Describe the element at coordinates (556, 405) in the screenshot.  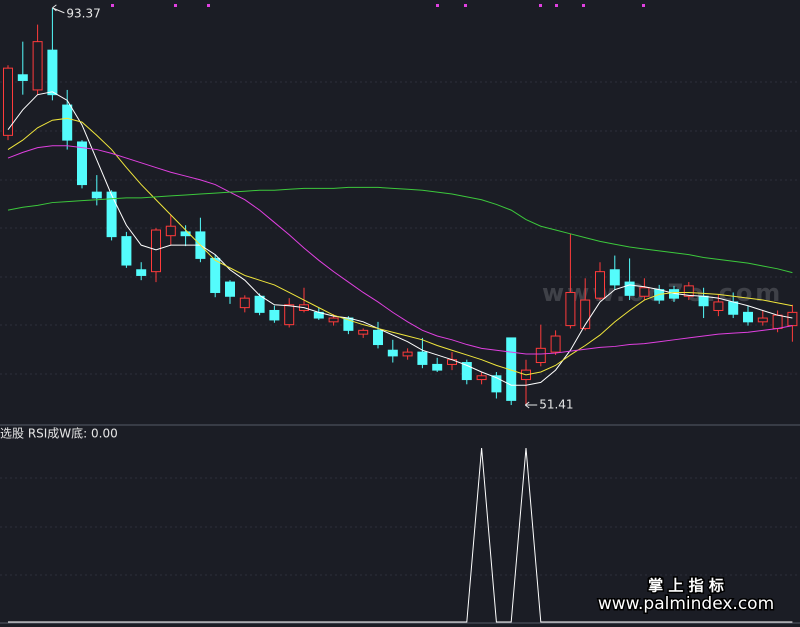
I see `min-label: 51.41` at that location.